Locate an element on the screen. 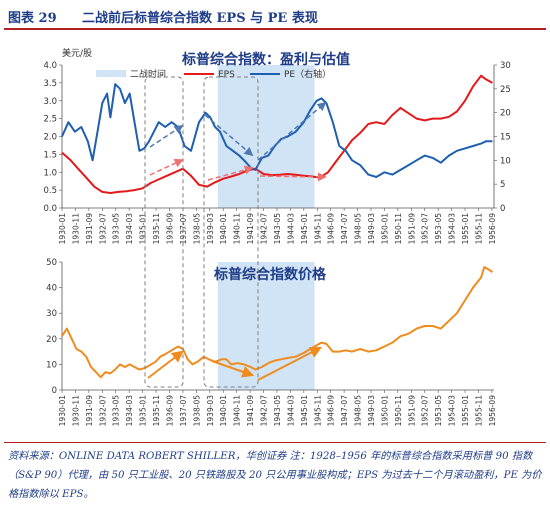 Image resolution: width=550 pixels, height=512 pixels. bottom-chart-title: 标普综合指数价格 is located at coordinates (270, 274).